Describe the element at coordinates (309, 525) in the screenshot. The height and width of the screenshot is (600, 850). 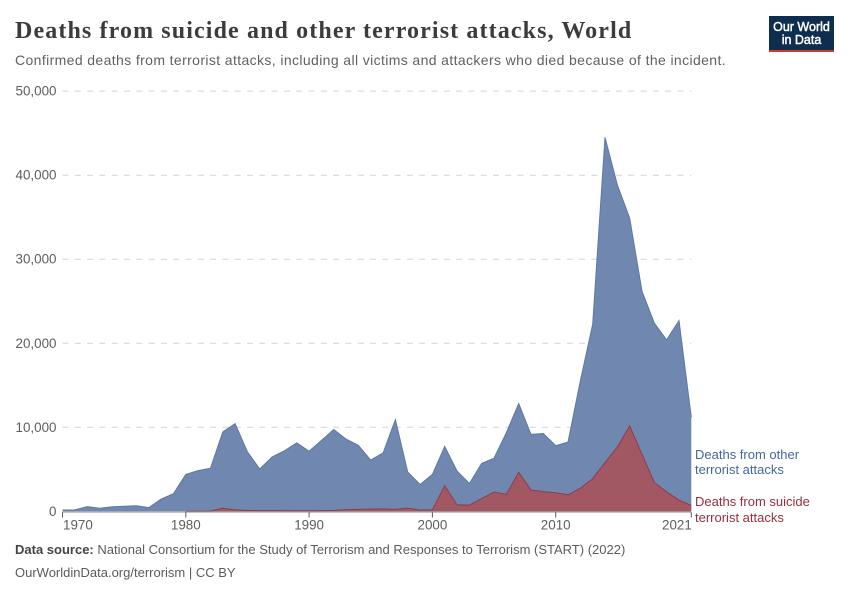
I see `svg-text: 1990` at that location.